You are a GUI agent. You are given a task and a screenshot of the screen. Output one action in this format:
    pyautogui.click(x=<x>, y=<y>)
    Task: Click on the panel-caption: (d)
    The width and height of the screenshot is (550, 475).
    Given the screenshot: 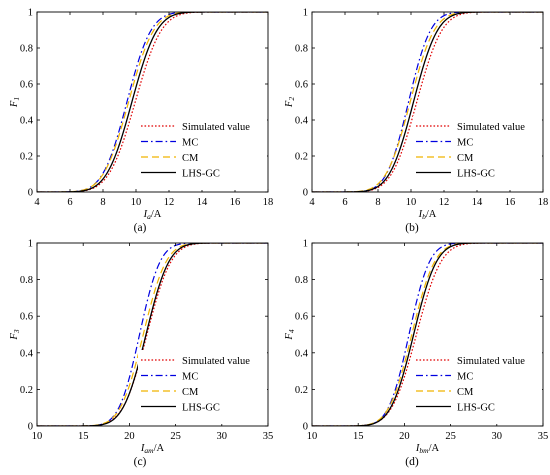 What is the action you would take?
    pyautogui.click(x=412, y=462)
    